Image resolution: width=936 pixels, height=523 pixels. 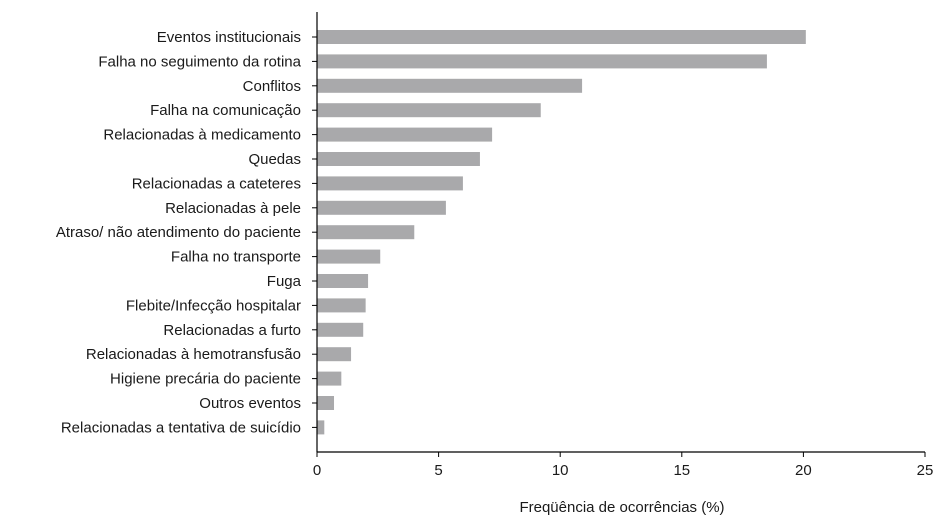 What do you see at coordinates (232, 330) in the screenshot?
I see `category-label: Relacionadas a furto` at bounding box center [232, 330].